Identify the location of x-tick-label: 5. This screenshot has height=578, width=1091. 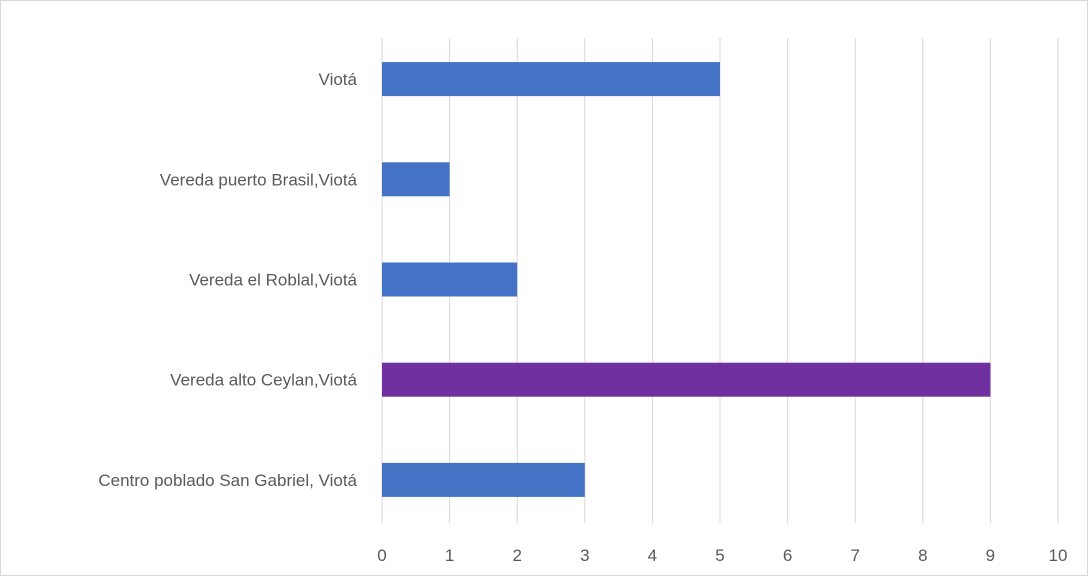
(719, 555).